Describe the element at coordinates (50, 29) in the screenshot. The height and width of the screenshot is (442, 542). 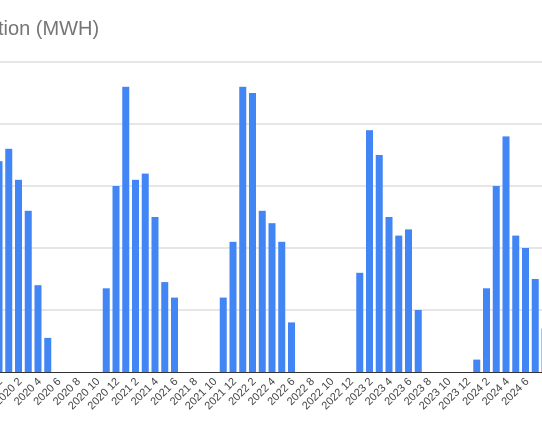
I see `chart-title: tion (MWH)` at that location.